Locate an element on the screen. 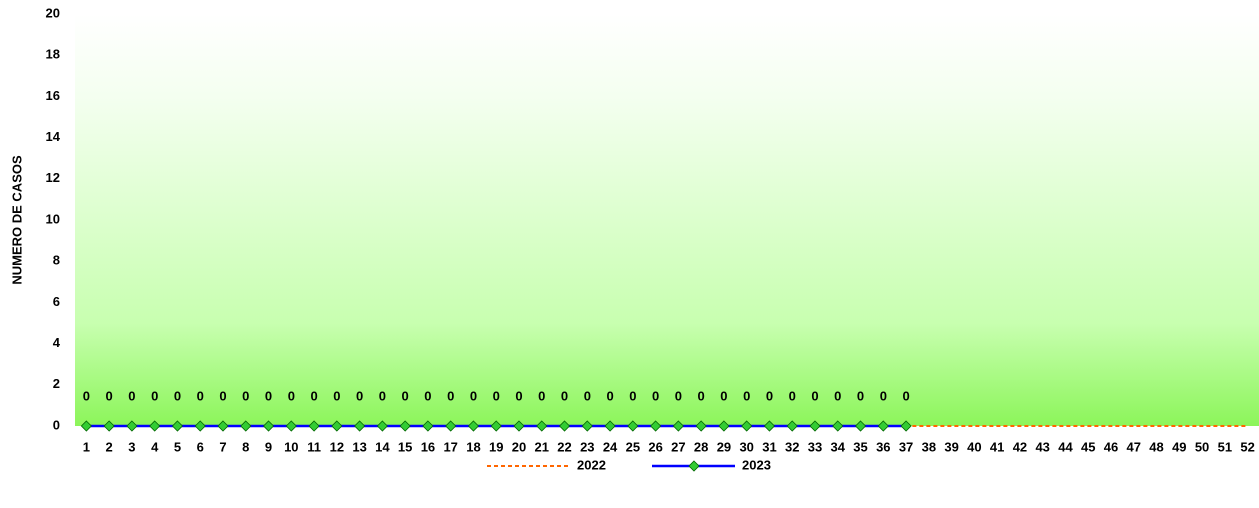 The width and height of the screenshot is (1259, 508). y-tick-label: 18 is located at coordinates (53, 54).